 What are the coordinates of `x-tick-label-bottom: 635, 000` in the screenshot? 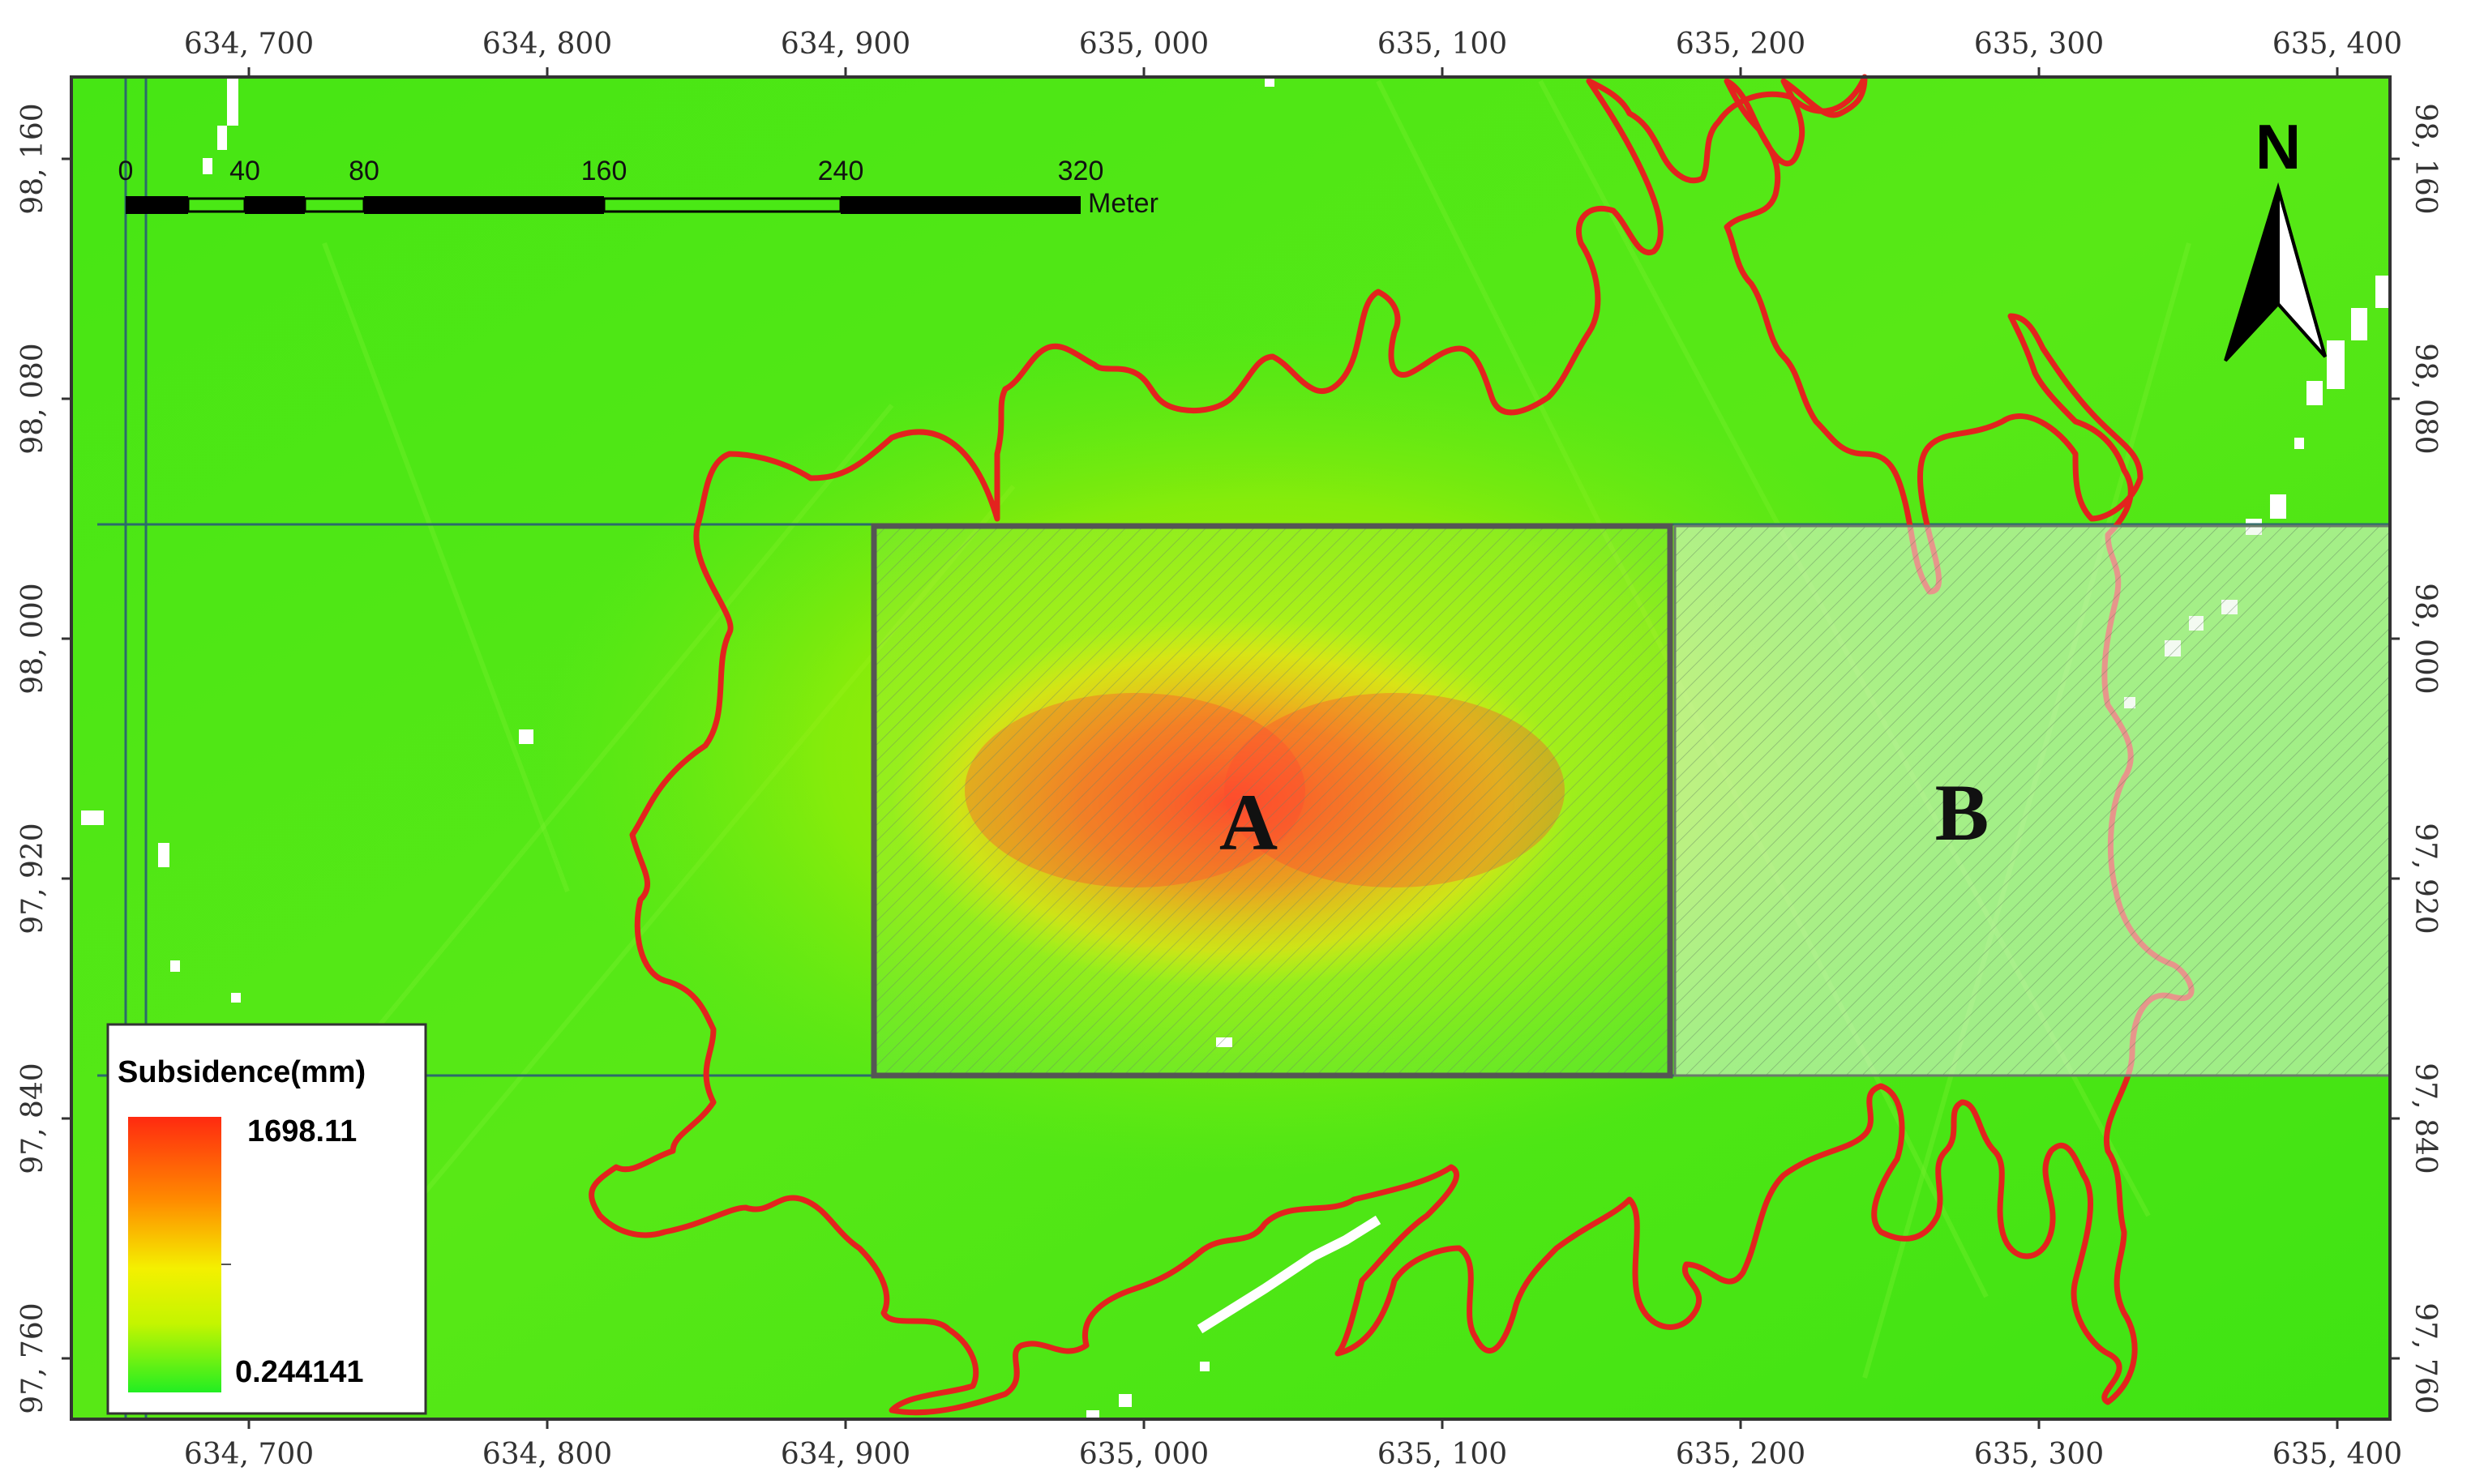 It's located at (1144, 1454).